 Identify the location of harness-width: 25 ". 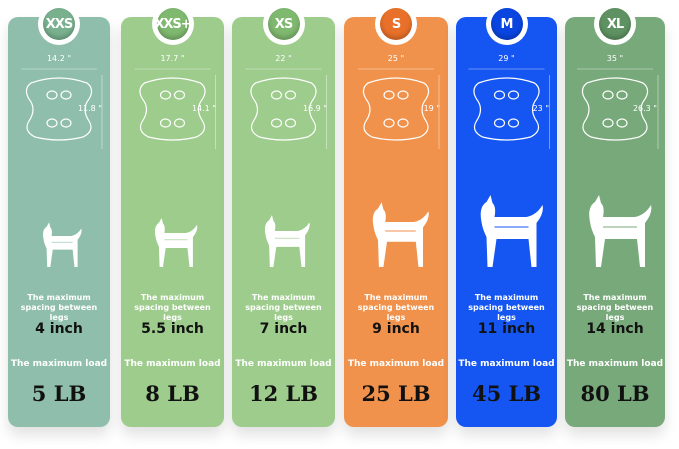
(396, 58).